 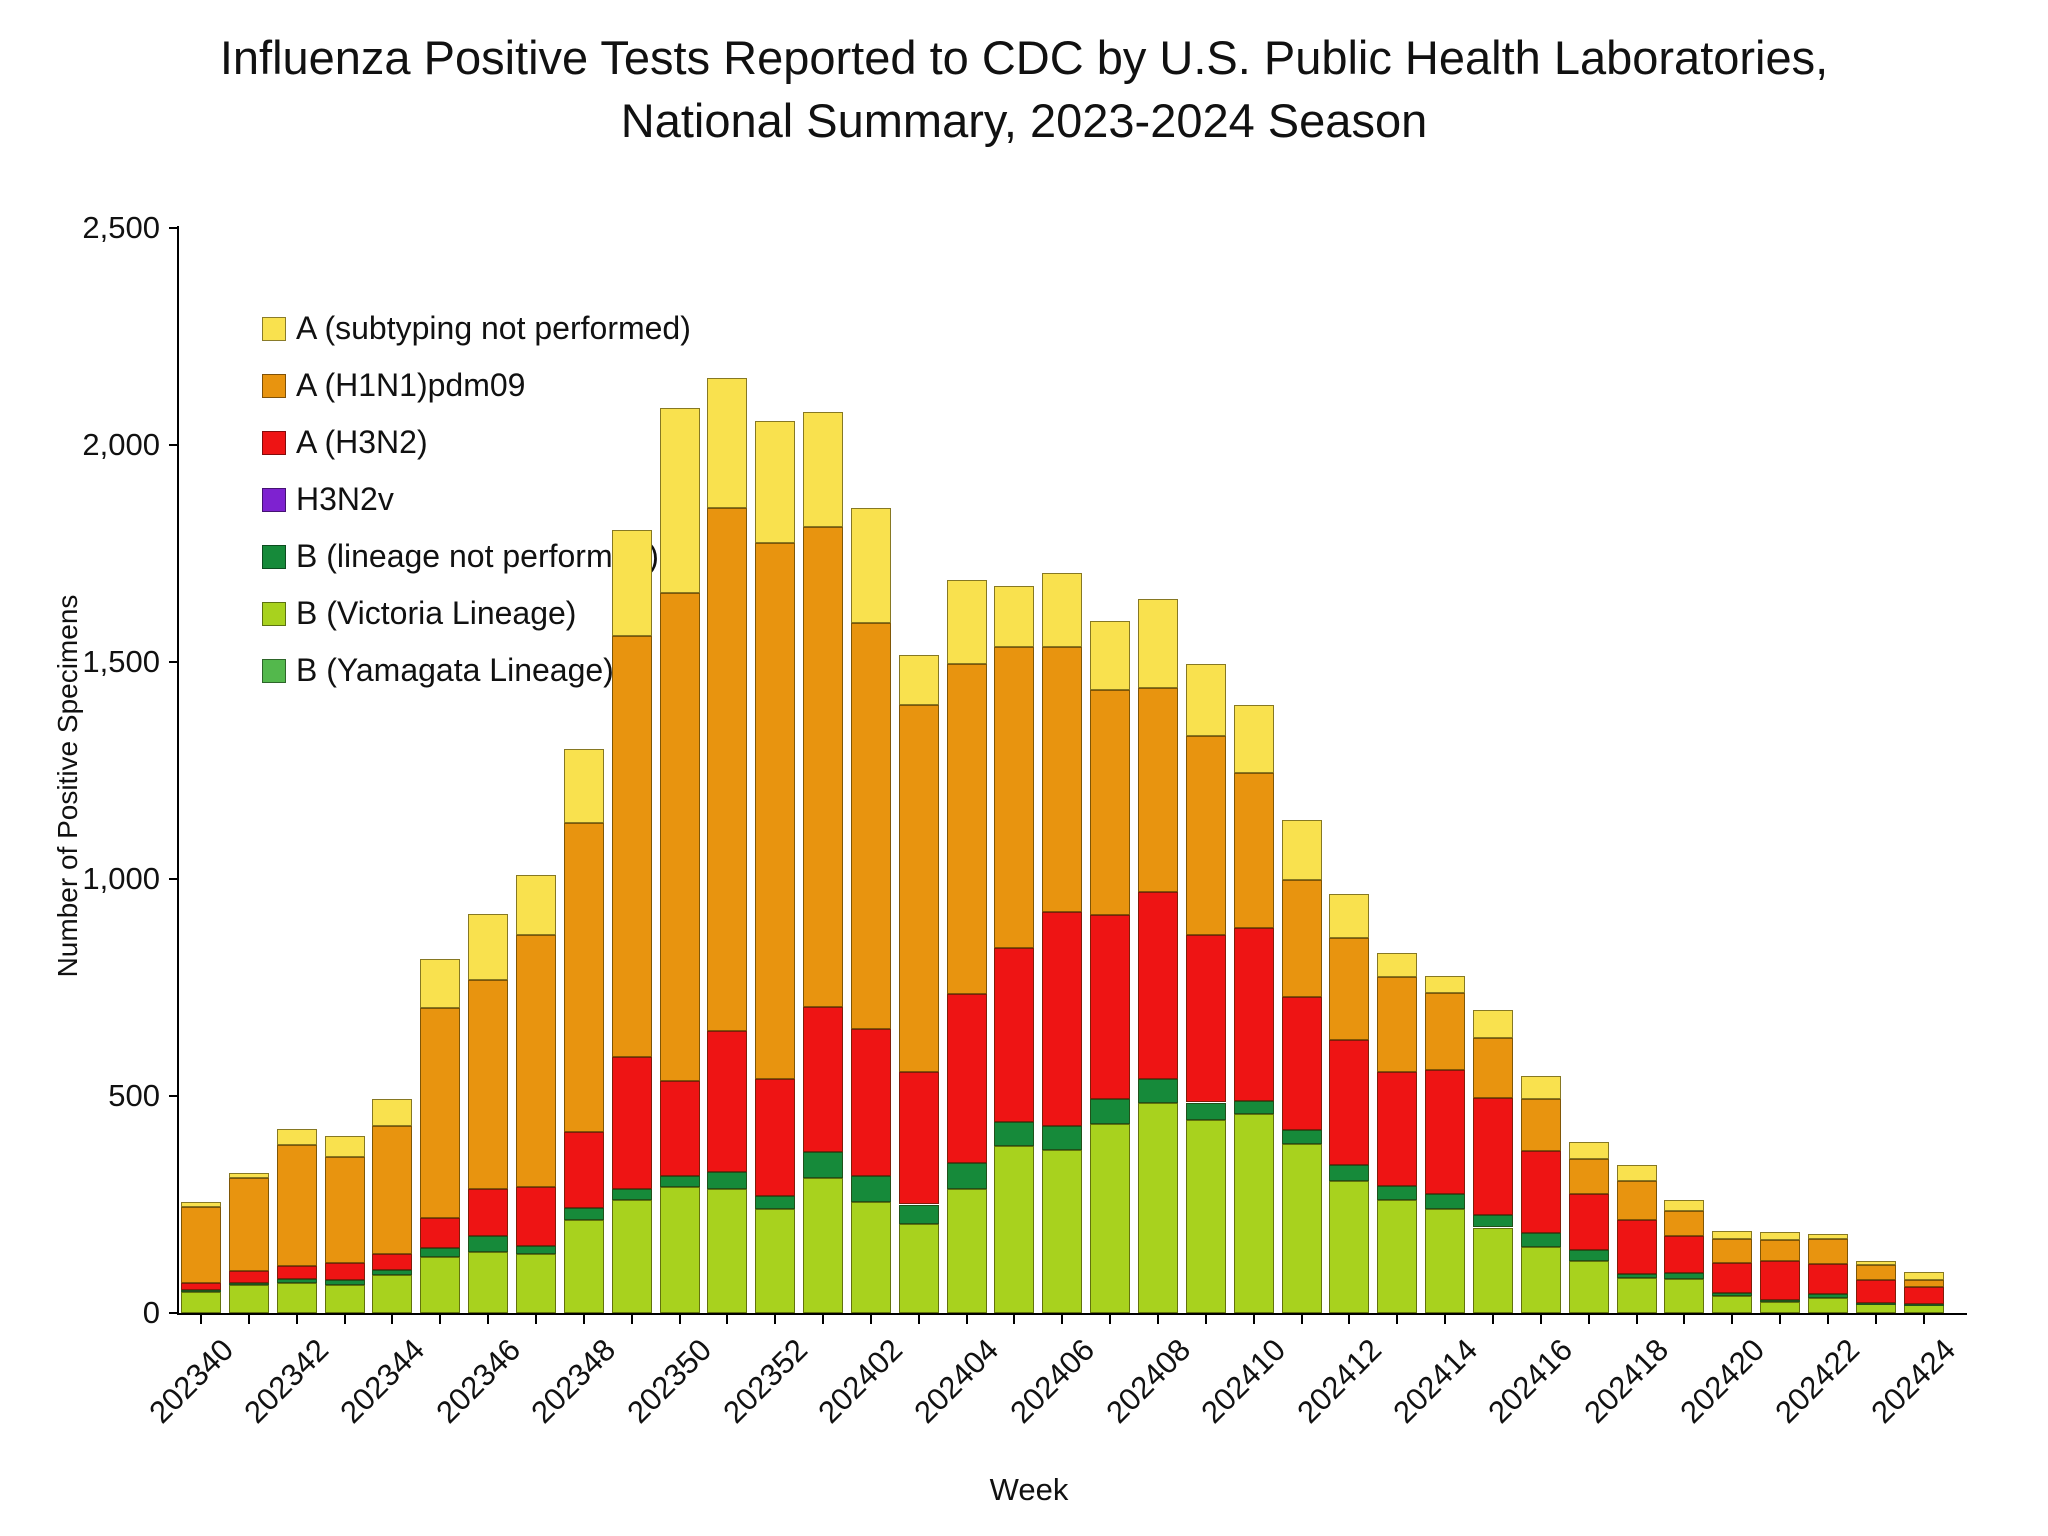 I want to click on legend-label-b_lnp: B (lineage not performed), so click(x=477, y=556).